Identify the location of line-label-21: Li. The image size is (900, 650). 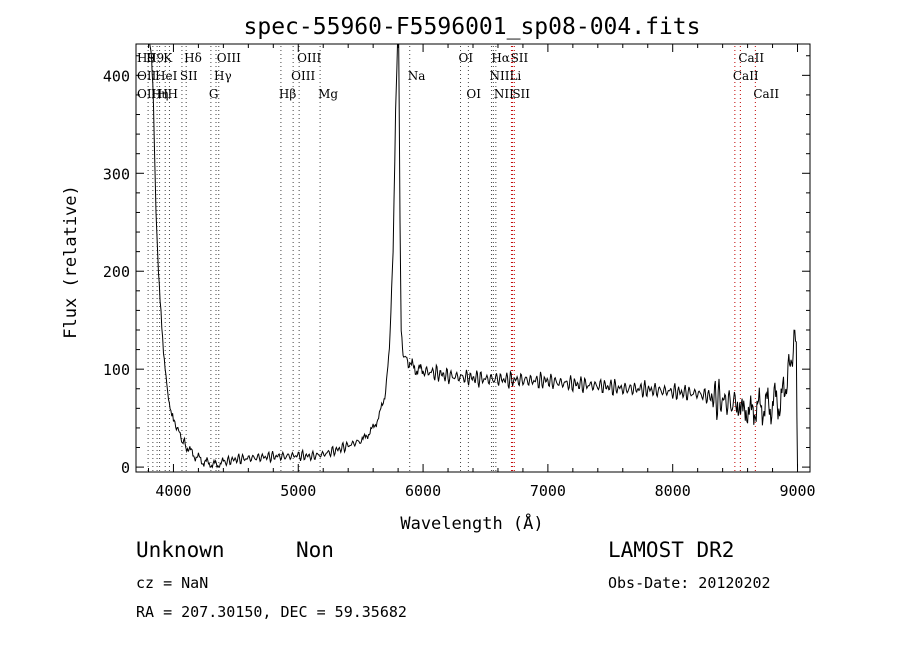
(515, 76).